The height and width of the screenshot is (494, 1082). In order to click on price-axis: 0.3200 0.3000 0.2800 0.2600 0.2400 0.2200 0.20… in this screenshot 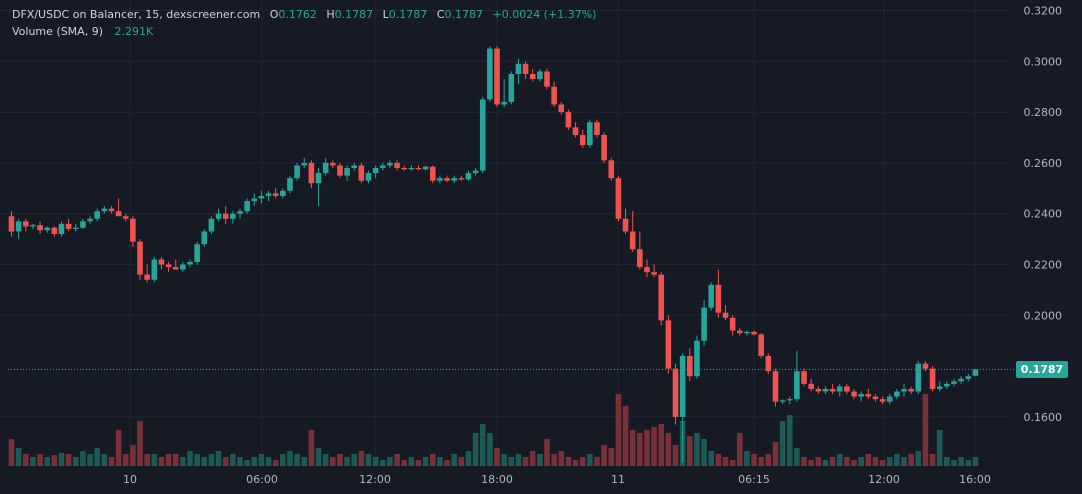, I will do `click(1043, 214)`.